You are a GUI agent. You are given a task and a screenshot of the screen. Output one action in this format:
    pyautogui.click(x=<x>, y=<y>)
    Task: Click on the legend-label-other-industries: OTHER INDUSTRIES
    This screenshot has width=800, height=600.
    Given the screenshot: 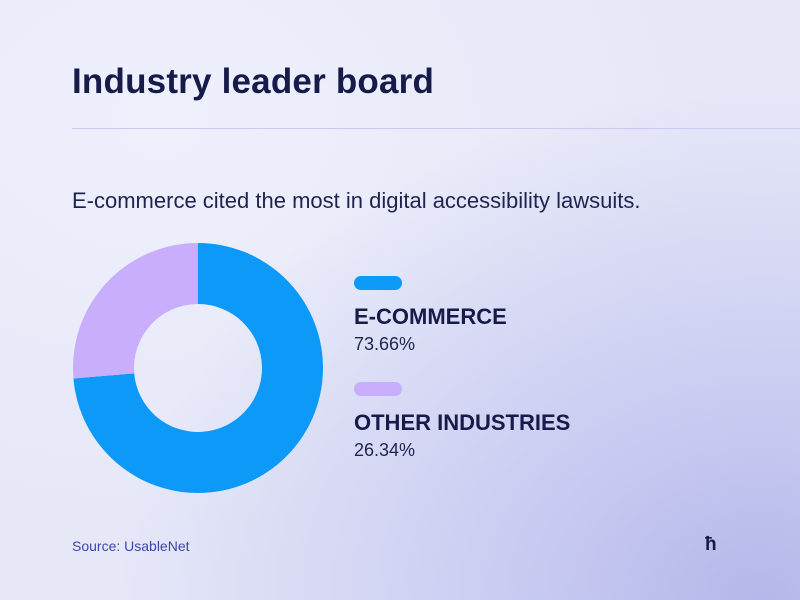 What is the action you would take?
    pyautogui.click(x=462, y=422)
    